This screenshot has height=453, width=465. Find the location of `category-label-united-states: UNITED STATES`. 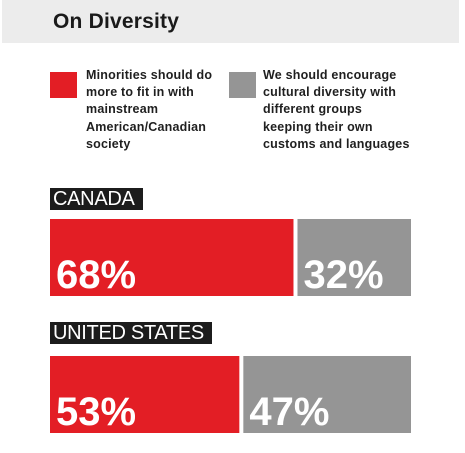

category-label-united-states: UNITED STATES is located at coordinates (131, 333).